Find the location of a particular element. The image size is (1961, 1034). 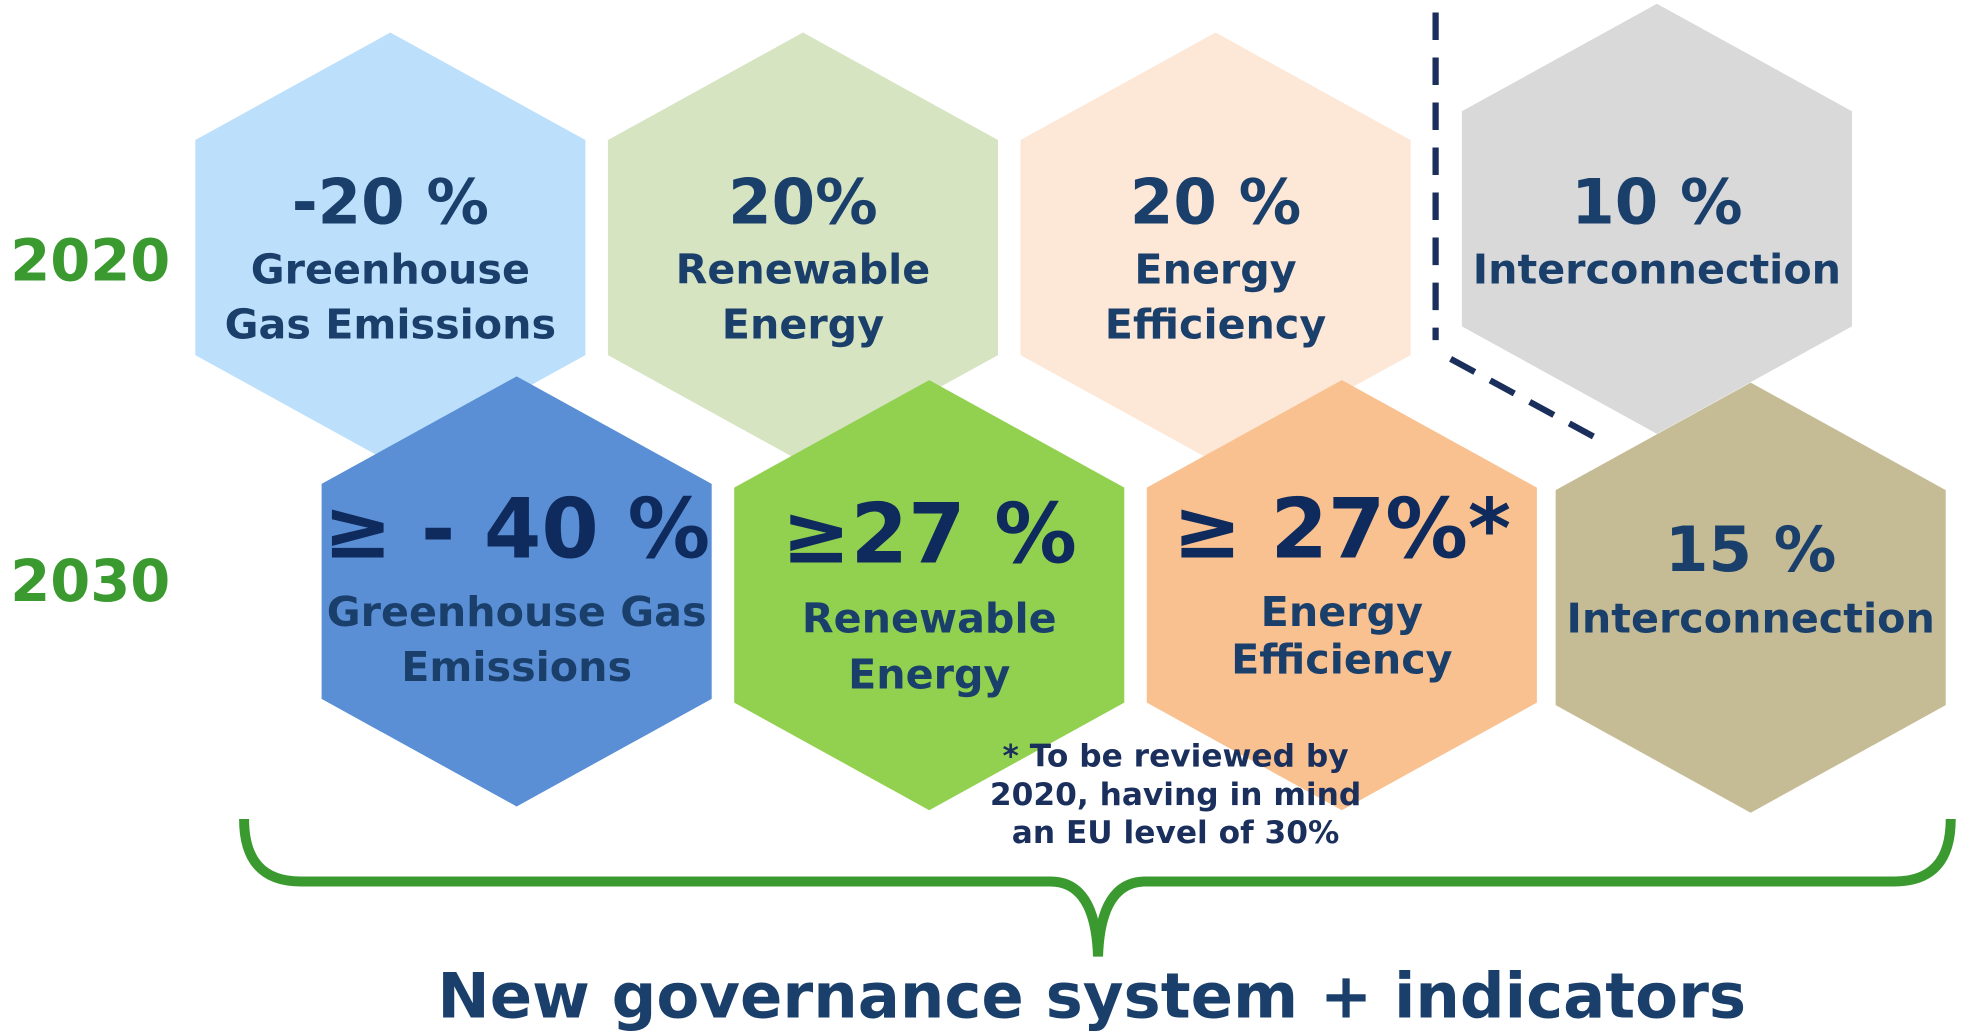

target-value: 15 % is located at coordinates (1750, 549).